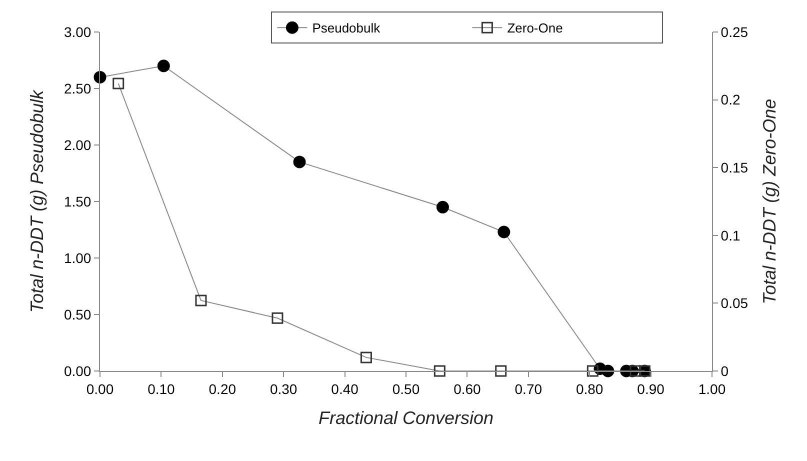 The image size is (807, 461). What do you see at coordinates (724, 370) in the screenshot?
I see `y2-tick-label: 0` at bounding box center [724, 370].